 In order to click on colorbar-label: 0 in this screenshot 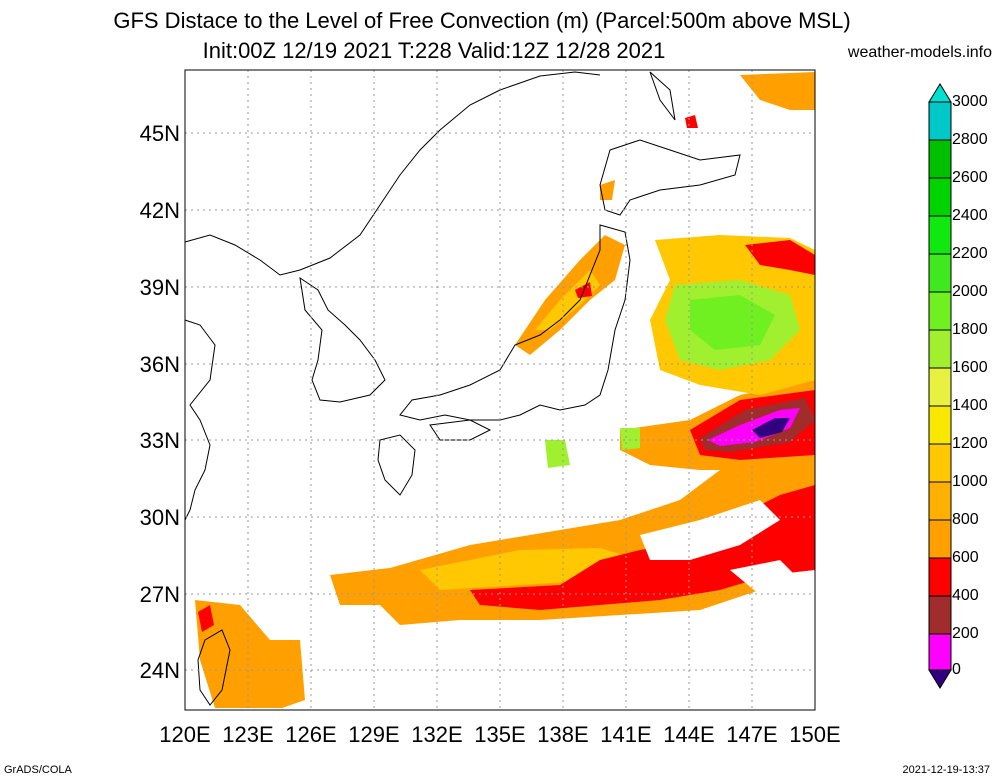, I will do `click(956, 669)`.